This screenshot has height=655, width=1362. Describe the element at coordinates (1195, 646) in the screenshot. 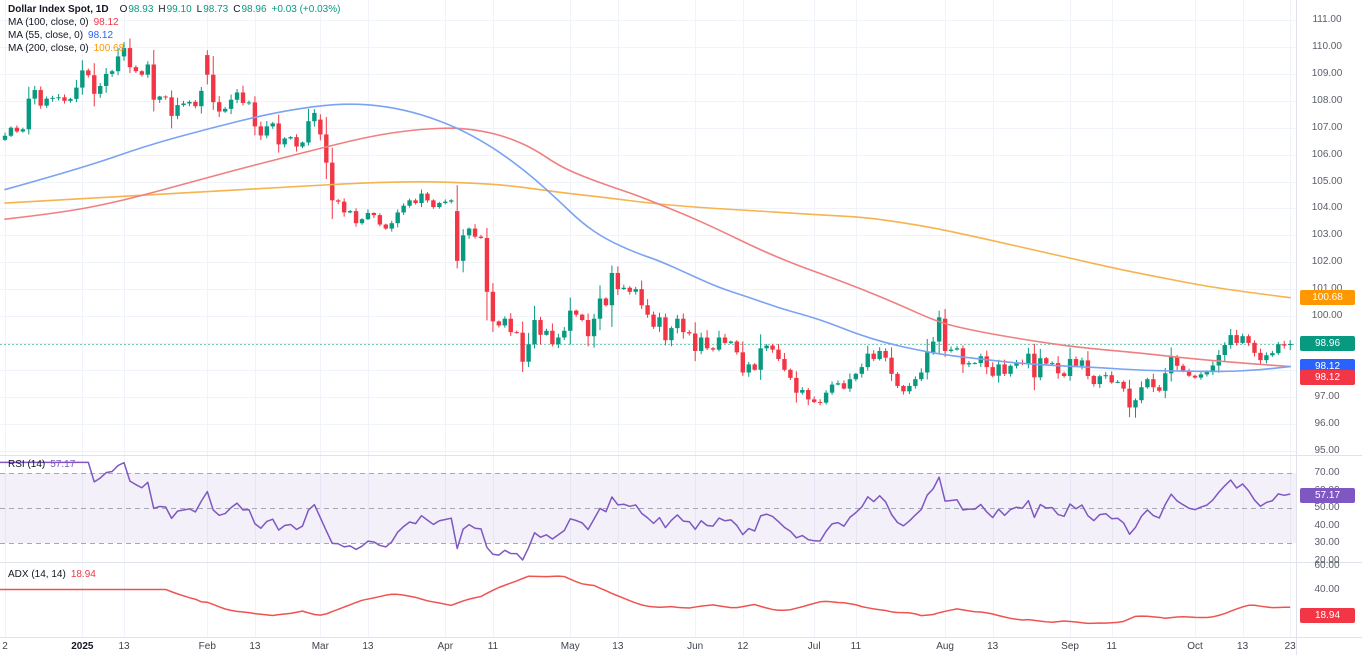

I see `time-axis-label: Oct` at that location.